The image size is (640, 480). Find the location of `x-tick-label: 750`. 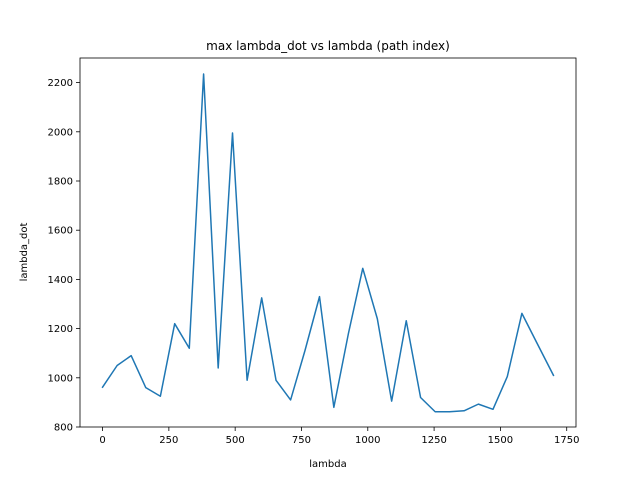

x-tick-label: 750 is located at coordinates (301, 440).